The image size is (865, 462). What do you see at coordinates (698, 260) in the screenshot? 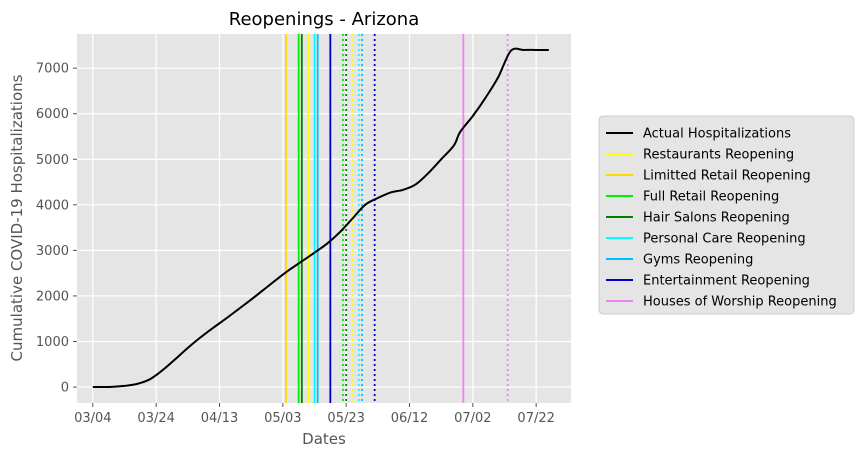
I see `legend-label: Gyms Reopening` at bounding box center [698, 260].